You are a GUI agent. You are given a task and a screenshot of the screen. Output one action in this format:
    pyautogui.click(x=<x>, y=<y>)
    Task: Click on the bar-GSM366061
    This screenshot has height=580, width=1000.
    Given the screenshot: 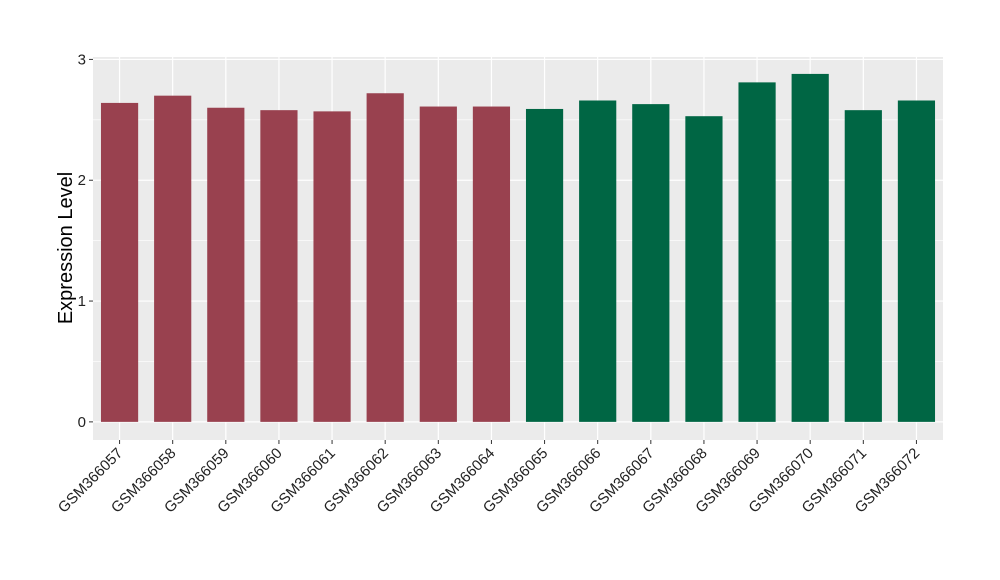 What is the action you would take?
    pyautogui.click(x=332, y=266)
    